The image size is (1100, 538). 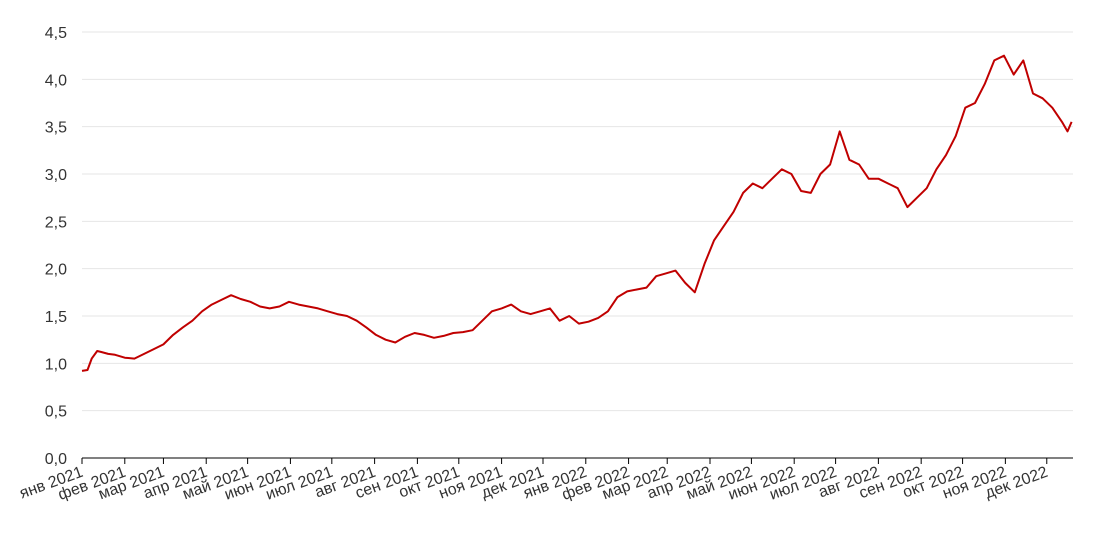 I want to click on y-tick-label: 2,5, so click(x=56, y=222).